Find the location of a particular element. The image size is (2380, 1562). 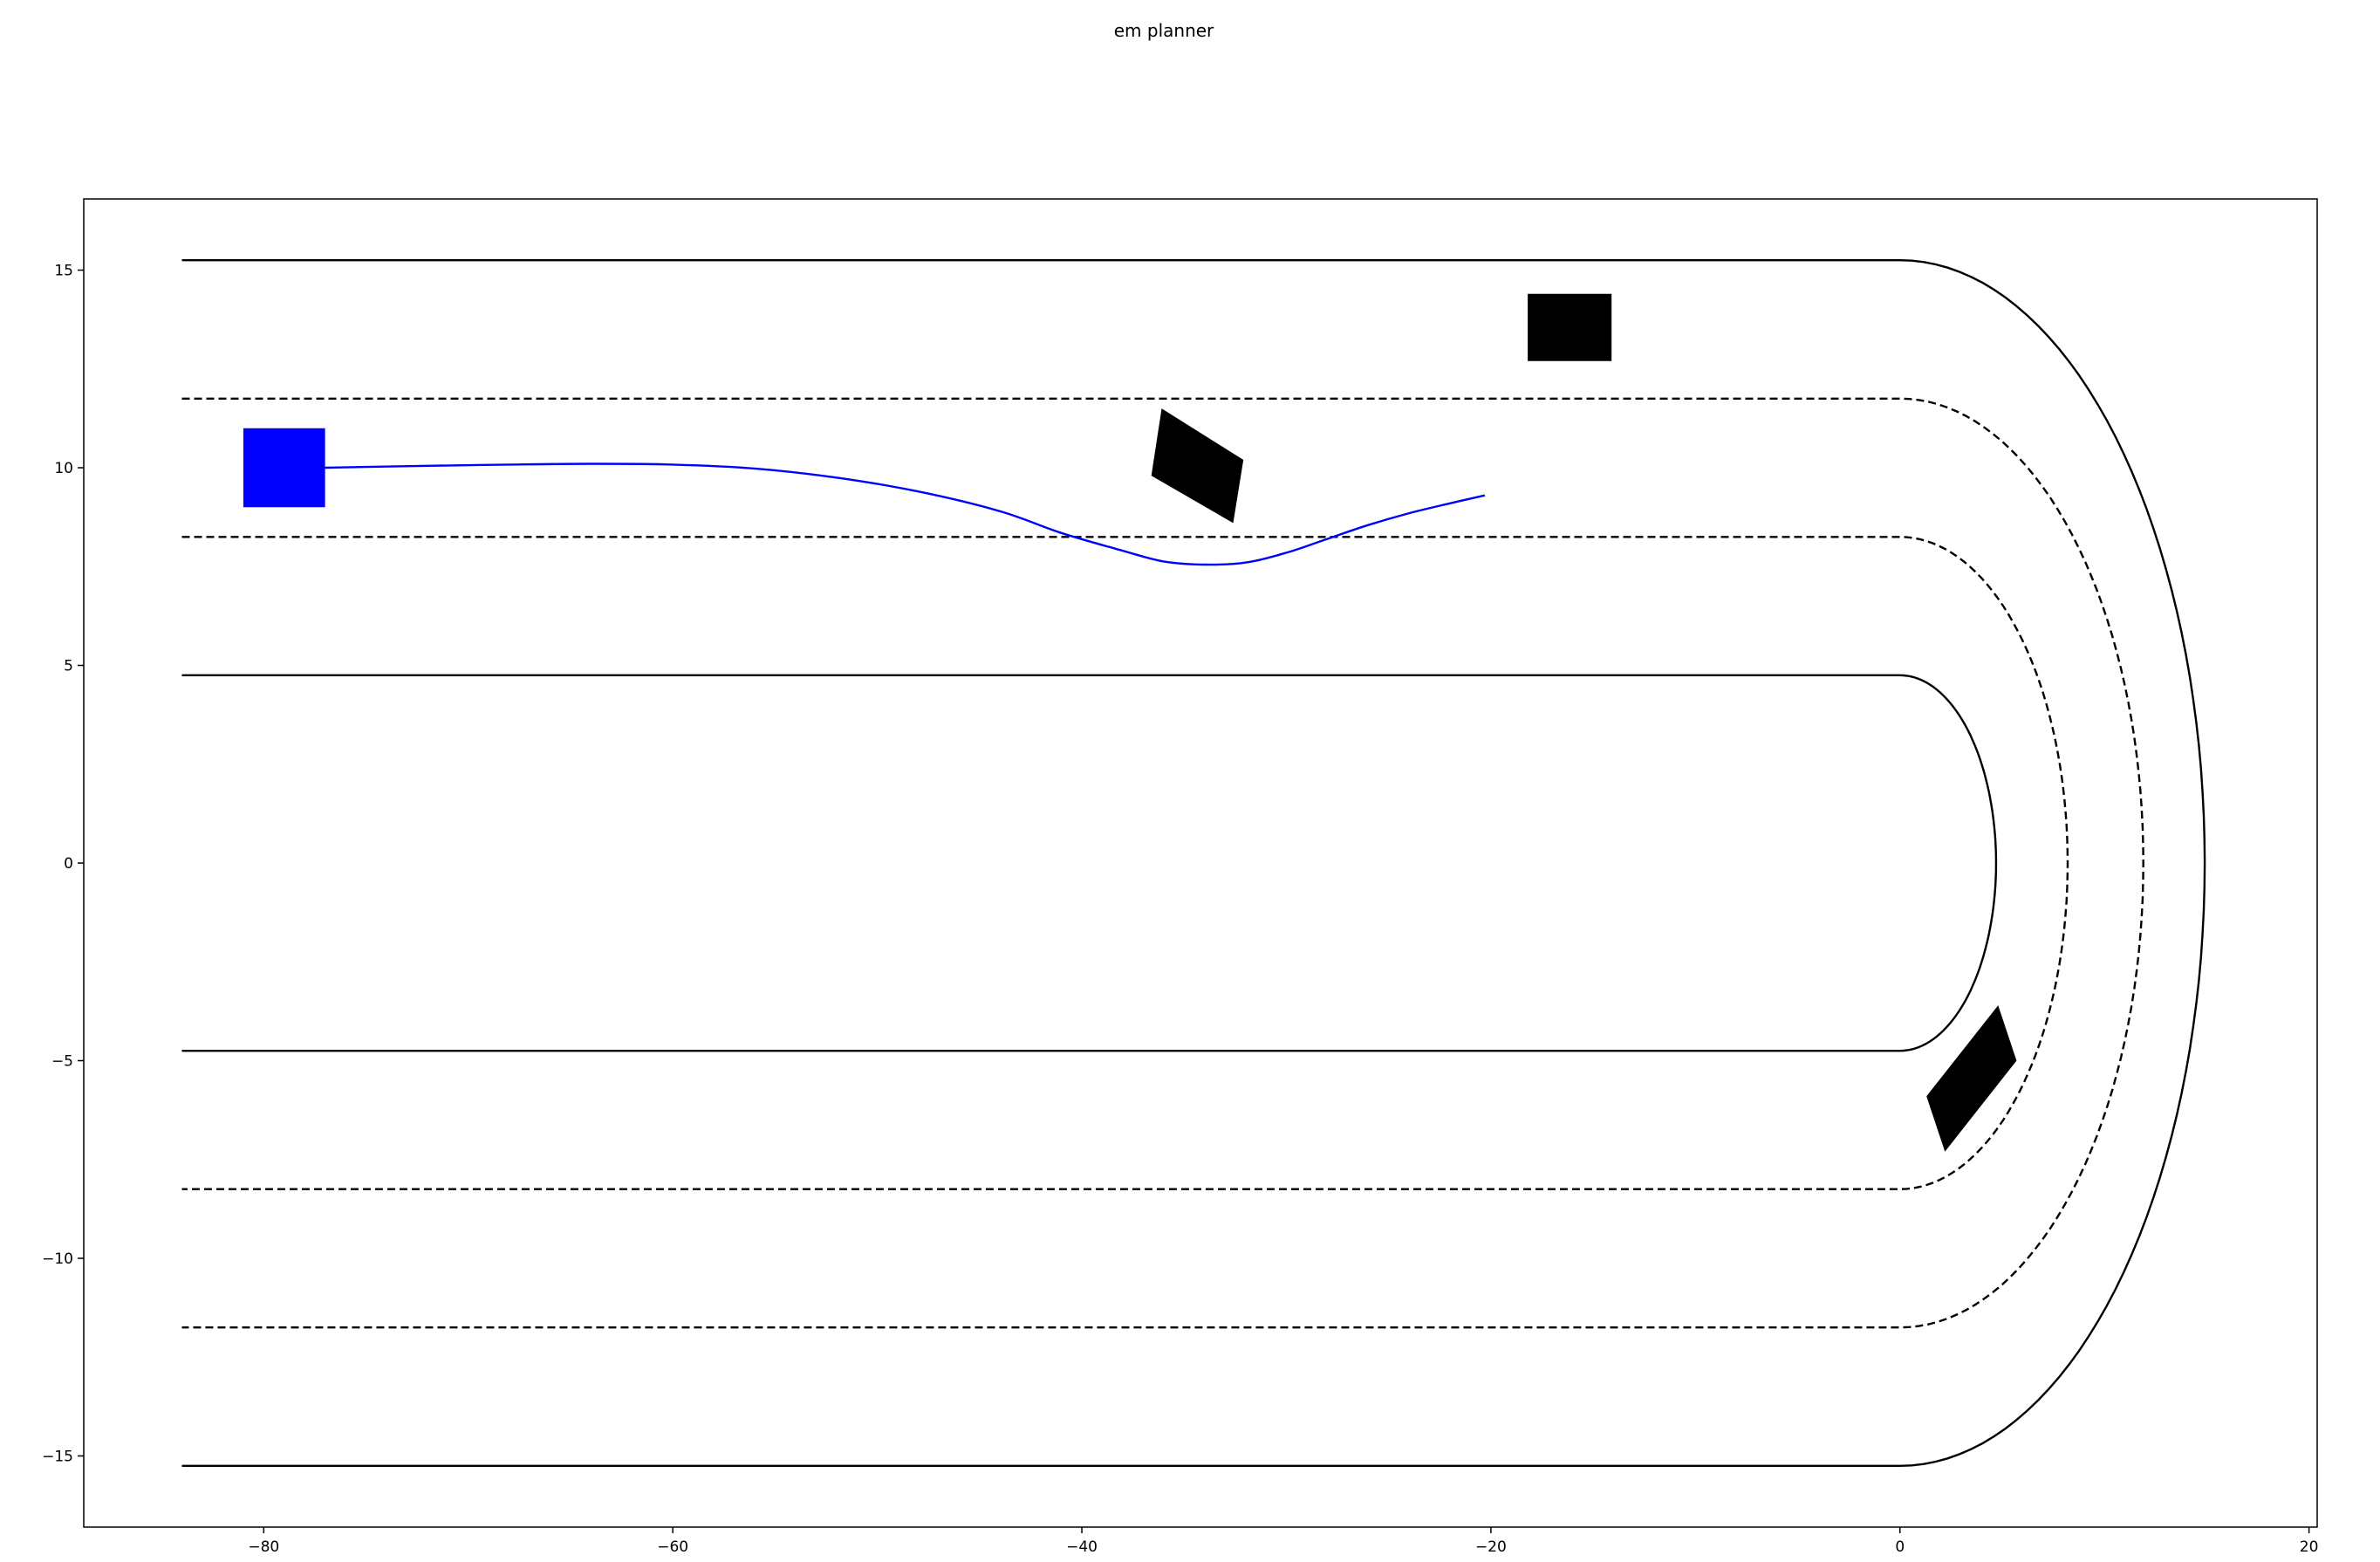

y-tick-label: 15 is located at coordinates (63, 271).